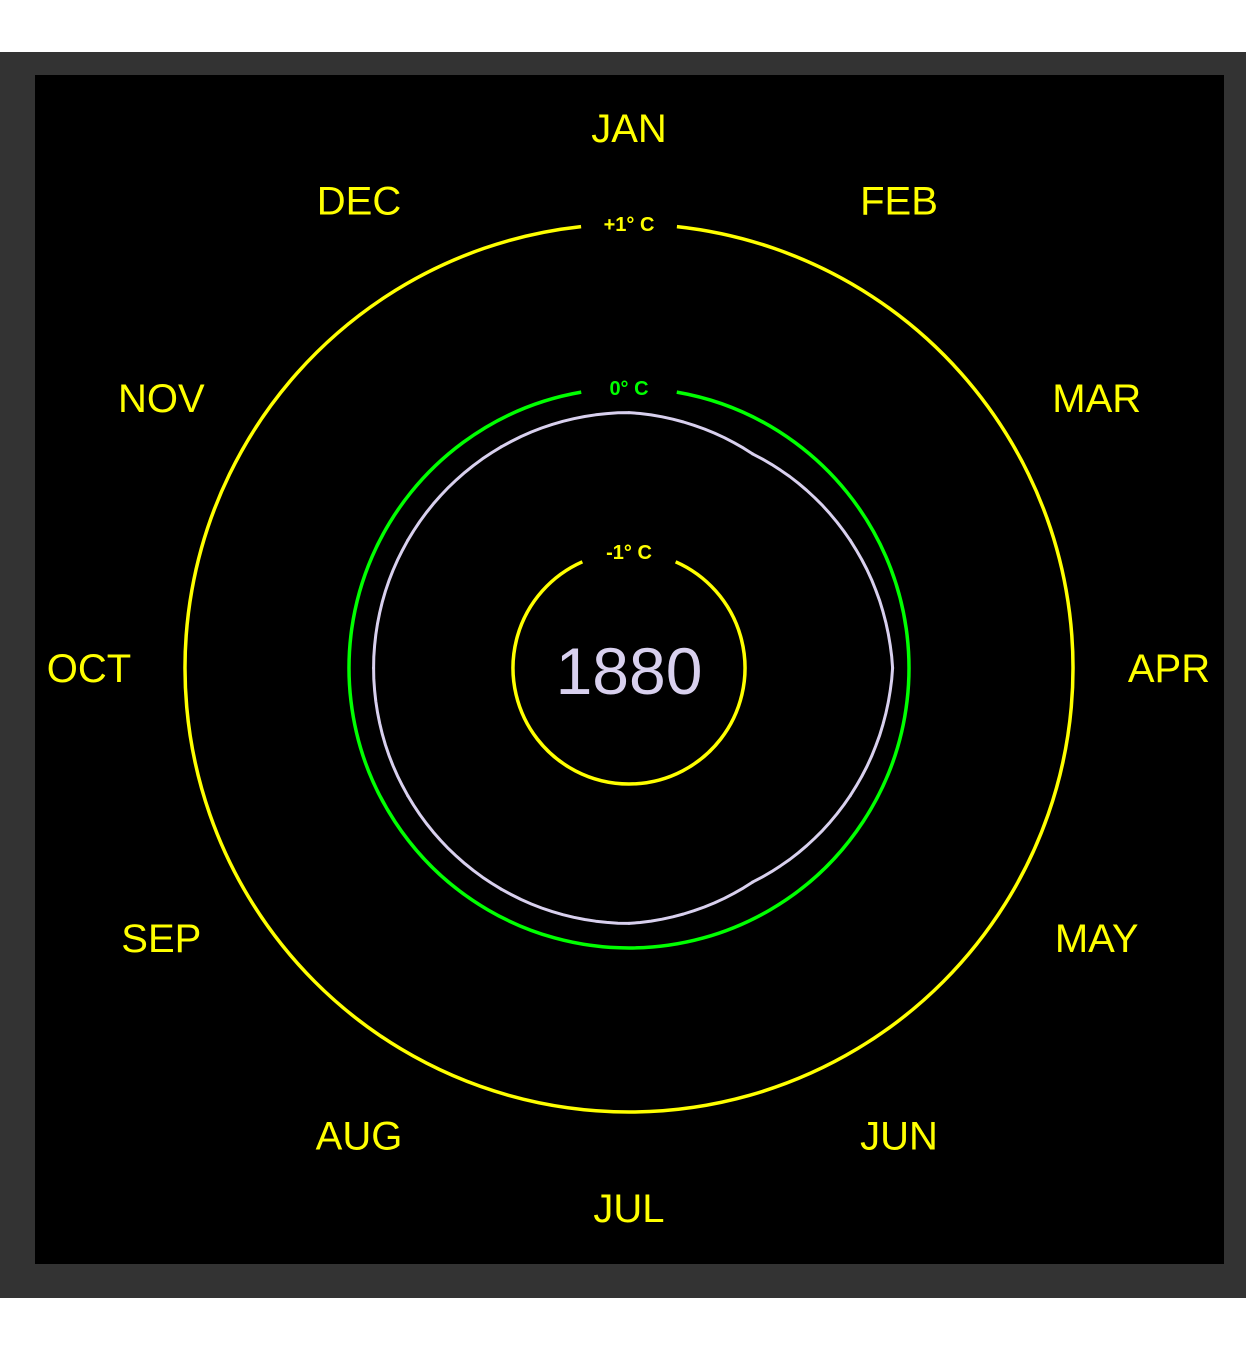 Image resolution: width=1246 pixels, height=1350 pixels. What do you see at coordinates (629, 923) in the screenshot?
I see `data-point-jul` at bounding box center [629, 923].